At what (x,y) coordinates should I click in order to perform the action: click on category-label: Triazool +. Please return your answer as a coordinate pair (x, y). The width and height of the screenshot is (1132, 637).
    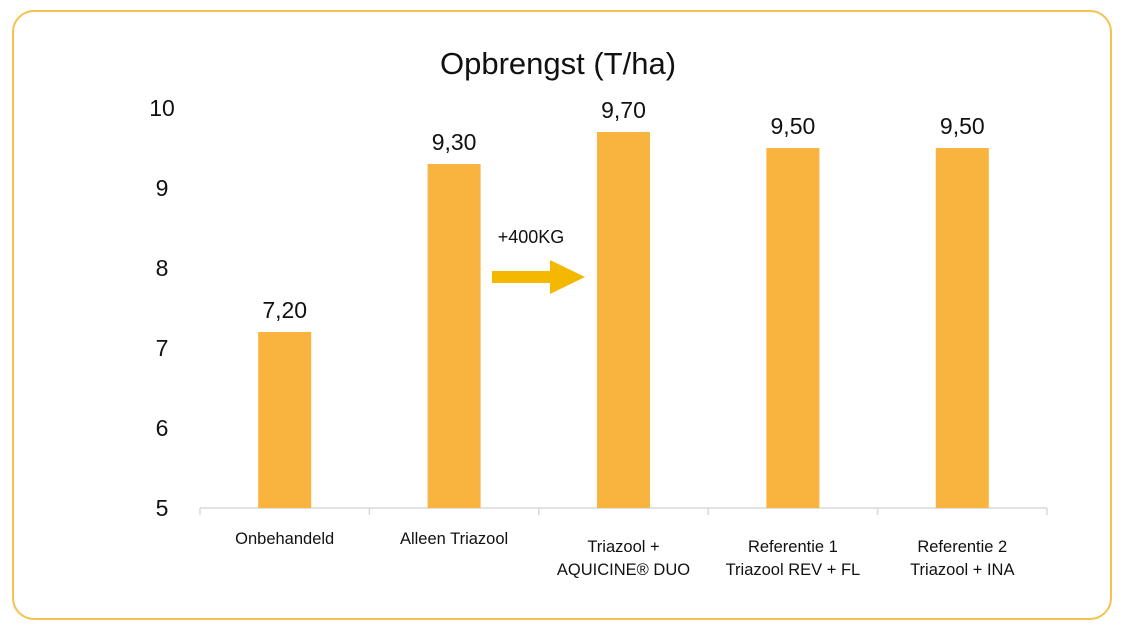
    Looking at the image, I should click on (623, 547).